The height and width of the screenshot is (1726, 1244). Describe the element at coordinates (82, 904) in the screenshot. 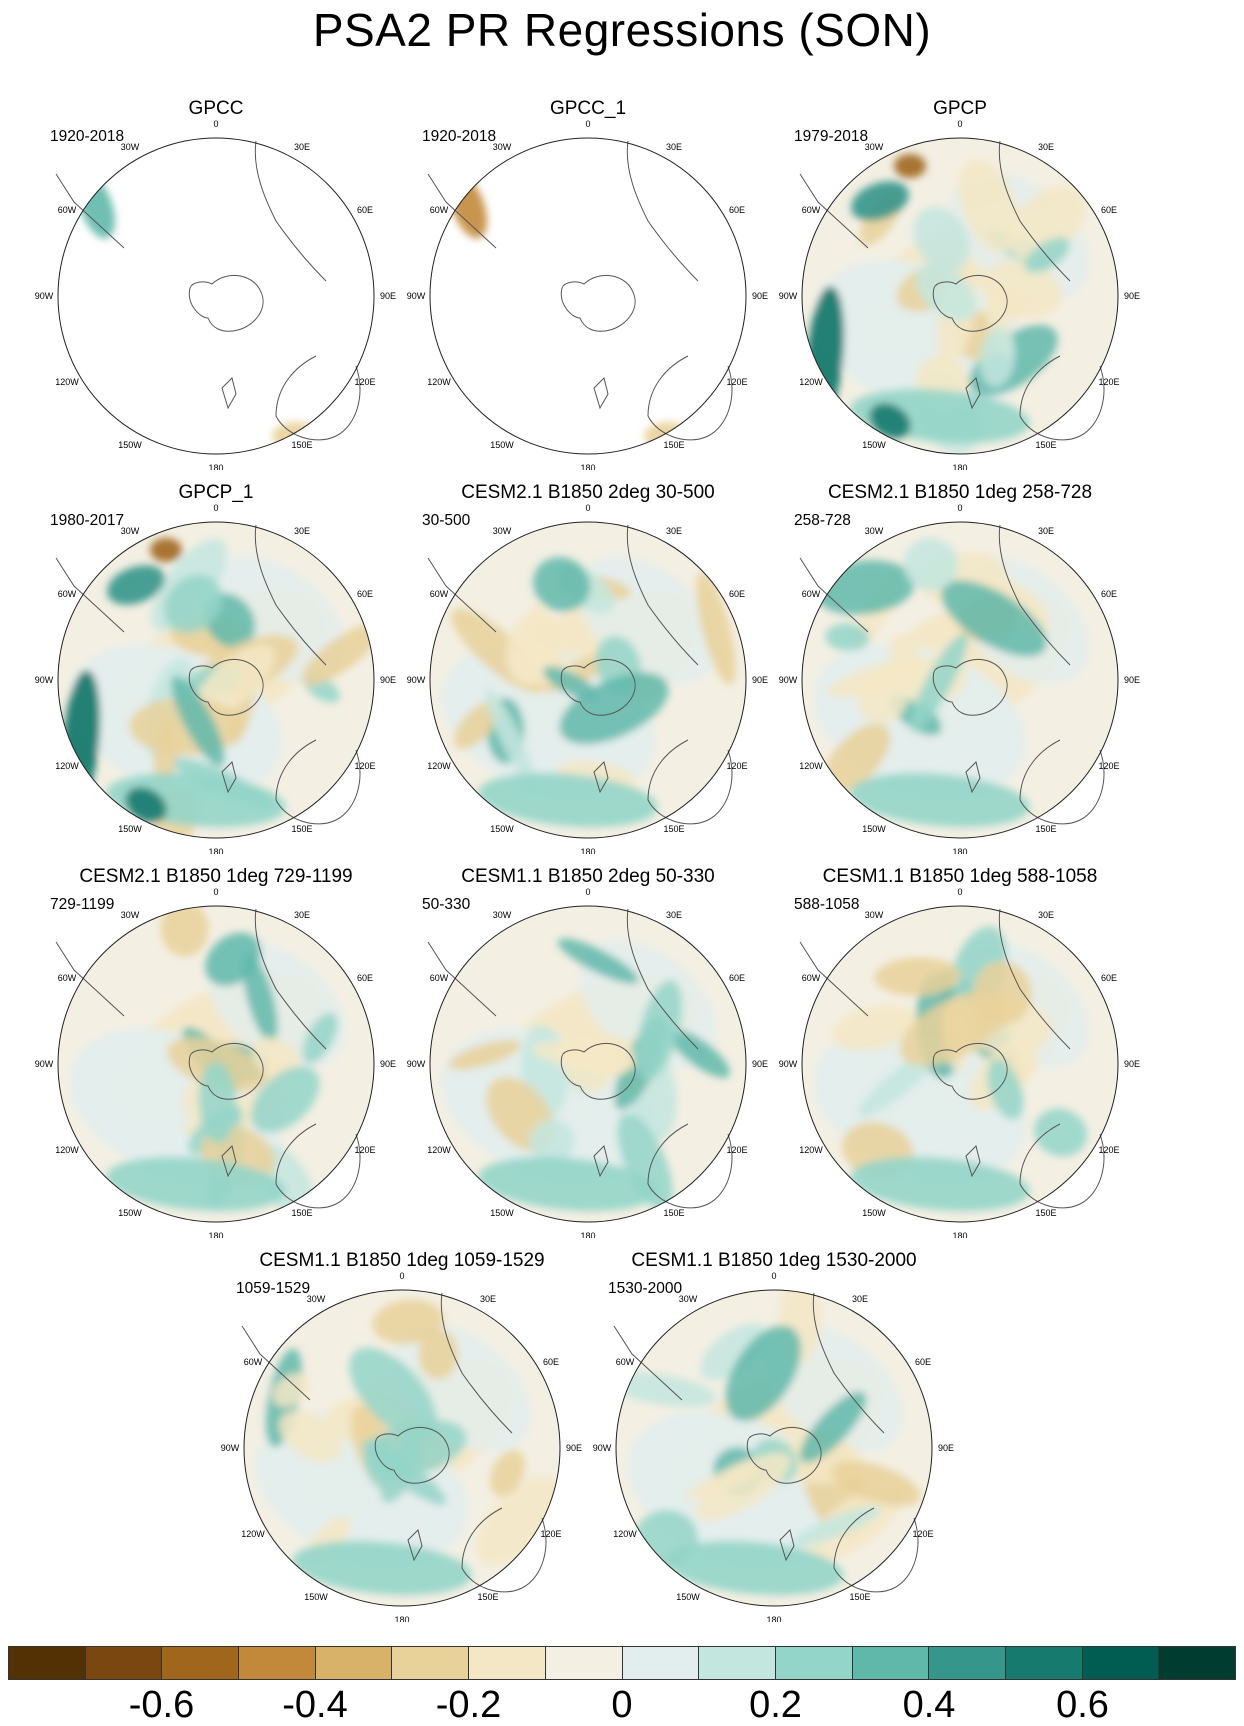

I see `period-label: 729-1199` at that location.